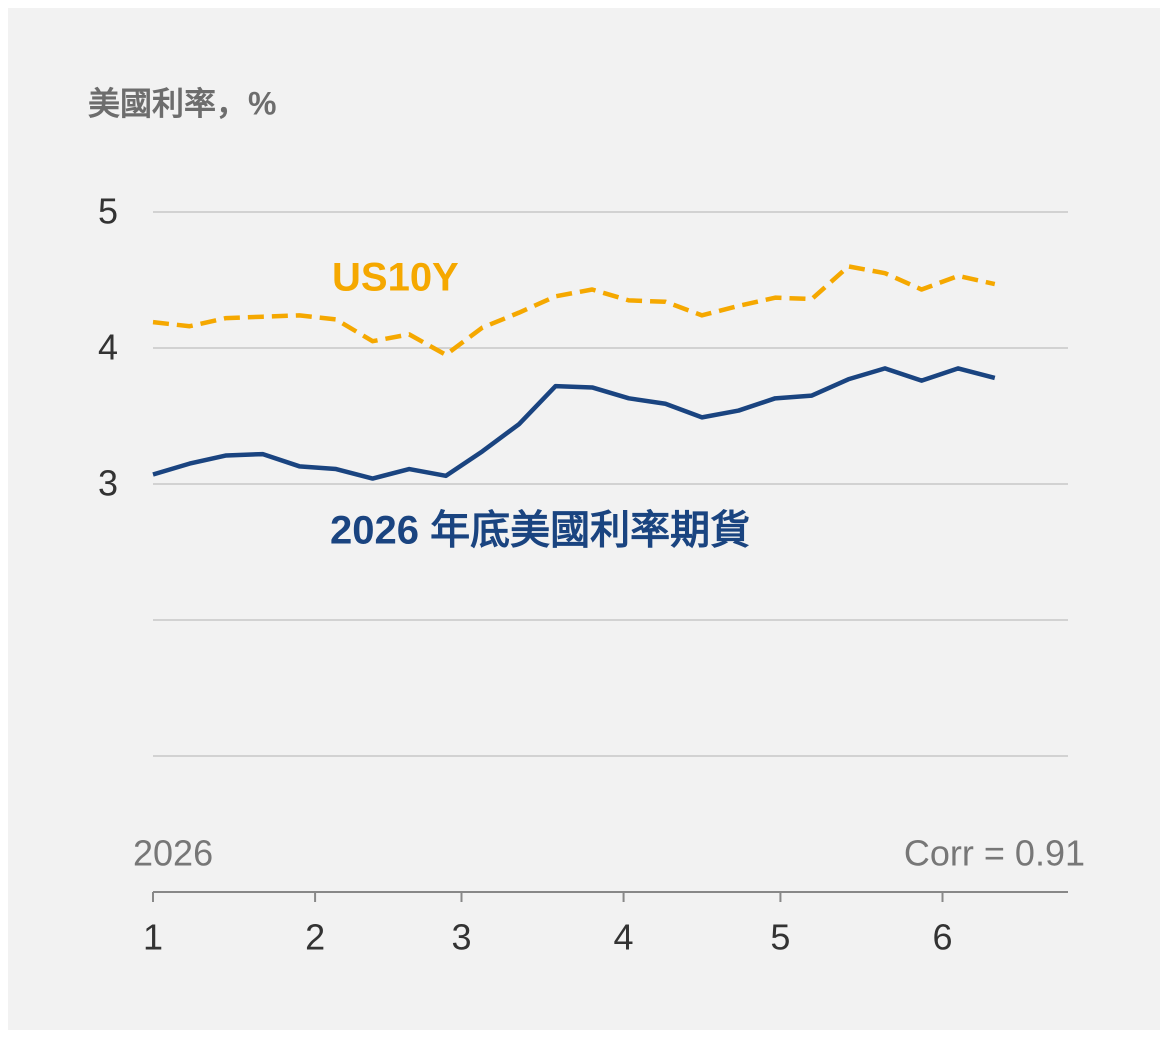  I want to click on chart-title: 美國利率，%, so click(182, 103).